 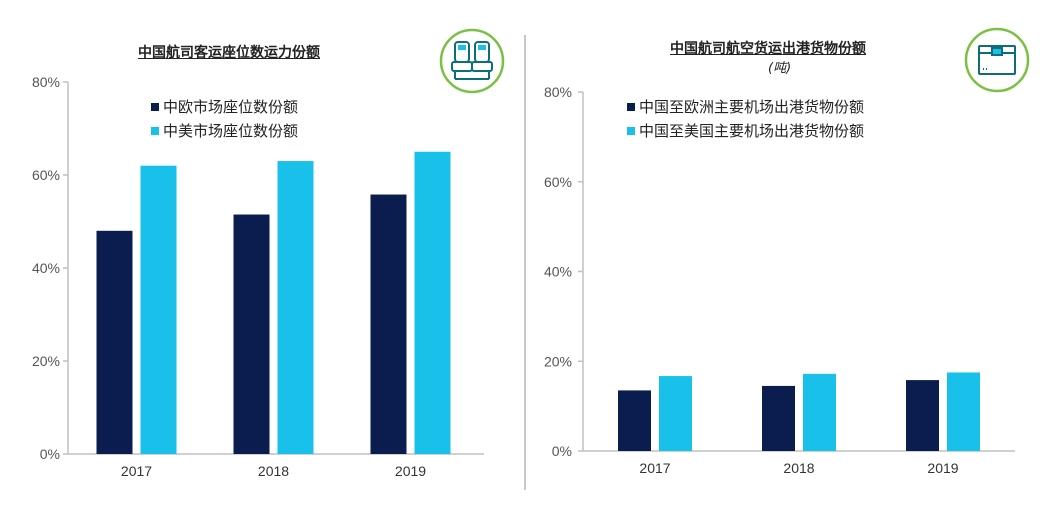 I want to click on airplane-seats-icon, so click(x=472, y=61).